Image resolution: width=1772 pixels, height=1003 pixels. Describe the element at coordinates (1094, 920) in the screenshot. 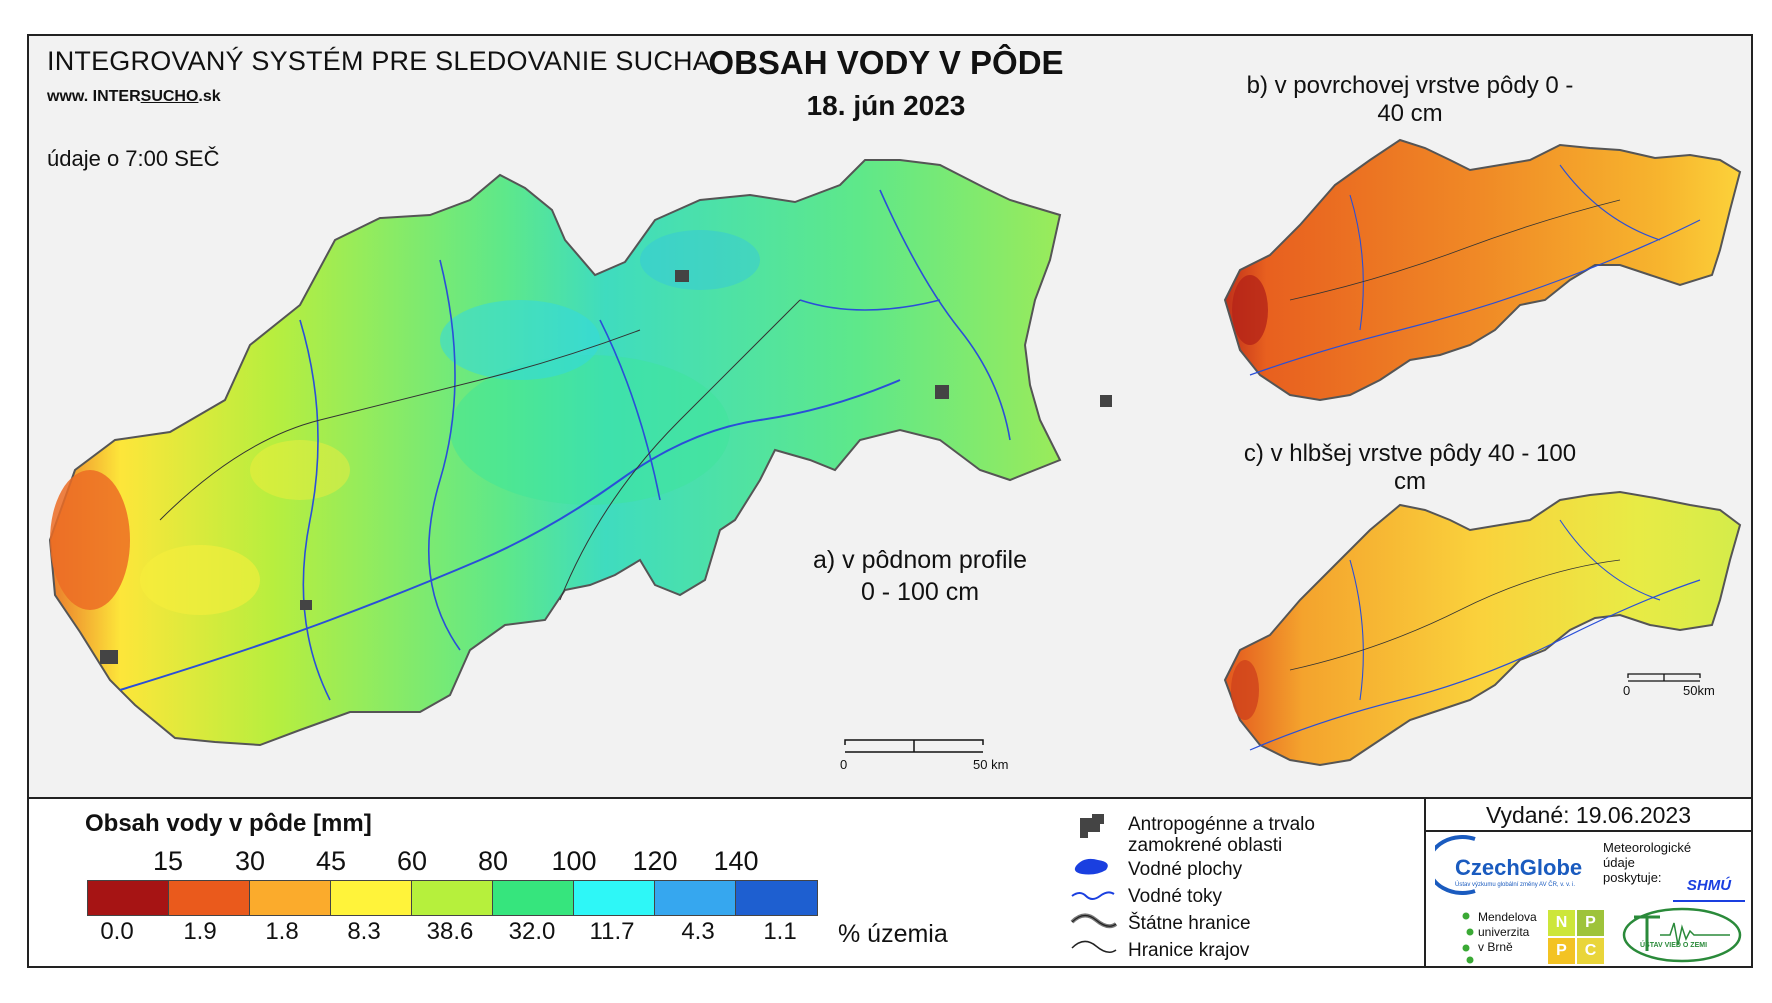

I see `state-border-icon` at that location.